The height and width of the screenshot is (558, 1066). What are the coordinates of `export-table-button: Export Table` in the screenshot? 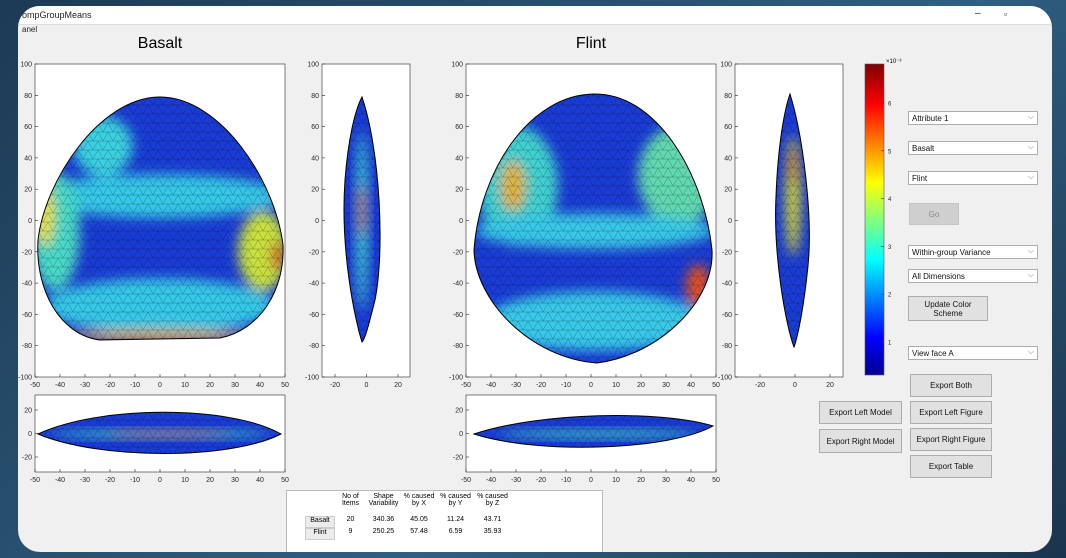 It's located at (951, 466).